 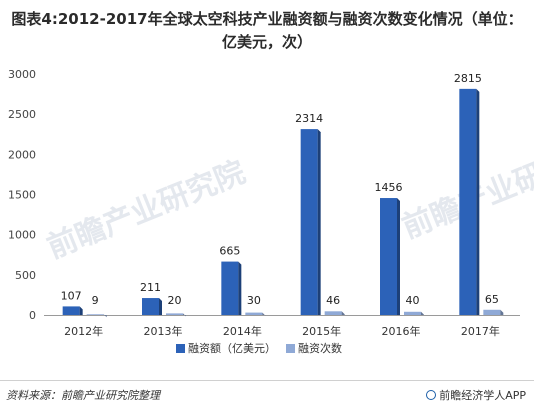 What do you see at coordinates (95, 300) in the screenshot?
I see `data-label-funding-count: 9` at bounding box center [95, 300].